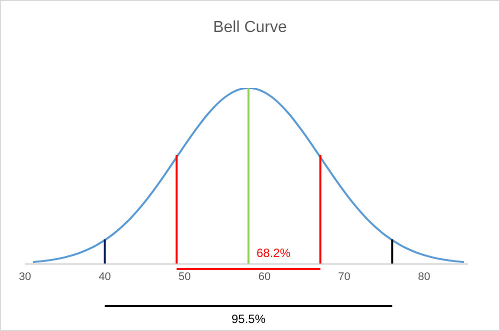  I want to click on x-tick-label: 30, so click(25, 276).